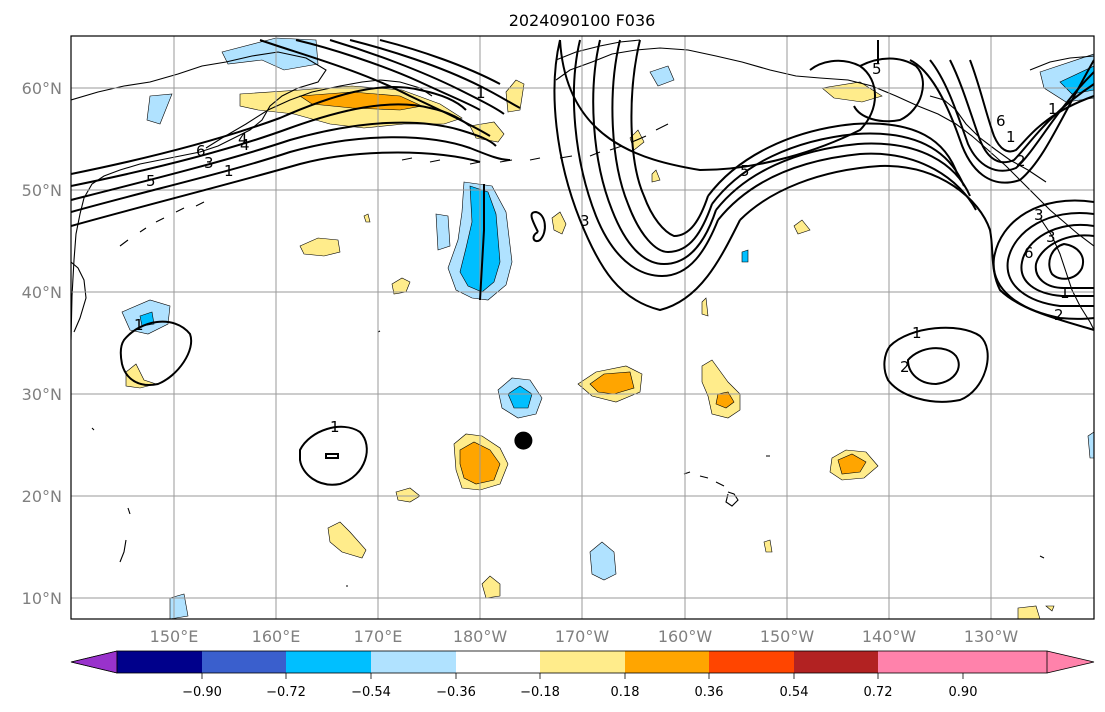  I want to click on longitude-label: 150°E, so click(174, 636).